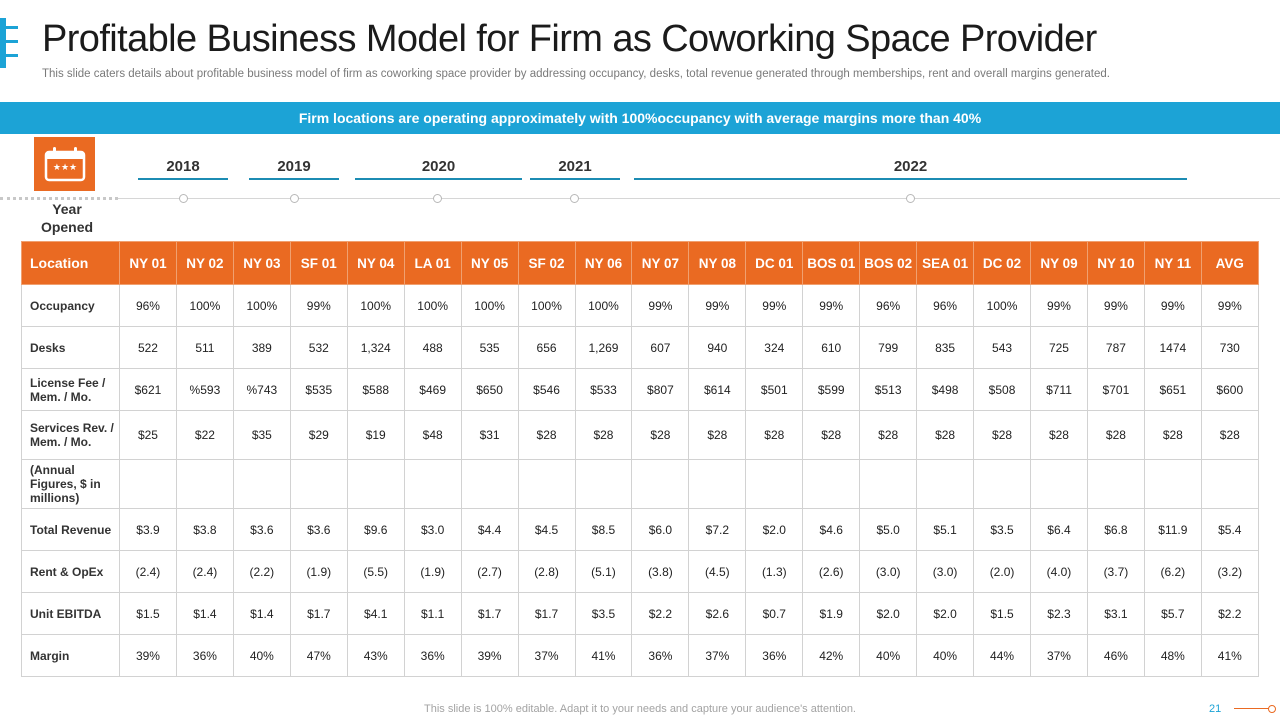 Image resolution: width=1280 pixels, height=720 pixels. What do you see at coordinates (546, 571) in the screenshot?
I see `table-cell: (2.8)` at bounding box center [546, 571].